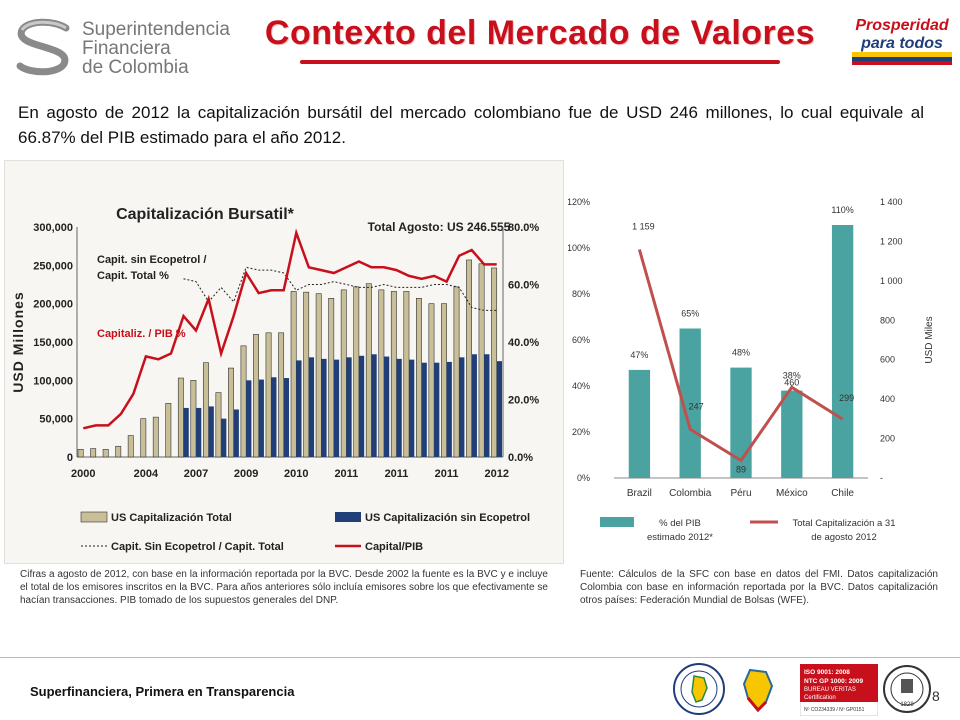 The image size is (960, 720). What do you see at coordinates (844, 523) in the screenshot?
I see `legend-label-total-line-1: Total Capitalización a 31` at bounding box center [844, 523].